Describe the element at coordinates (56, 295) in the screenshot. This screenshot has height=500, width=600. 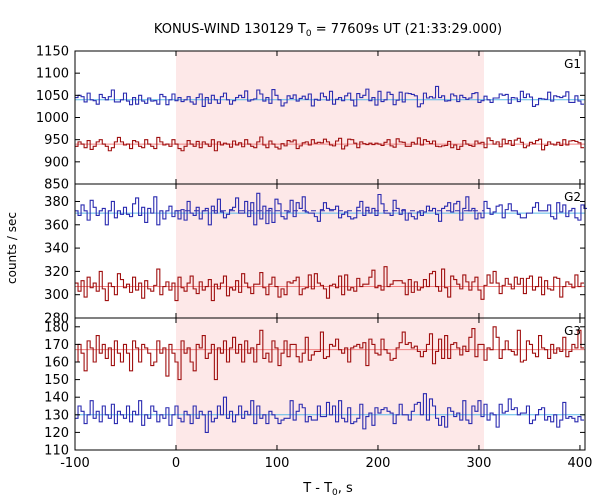
I see `g2-y-tick-label: 300` at that location.